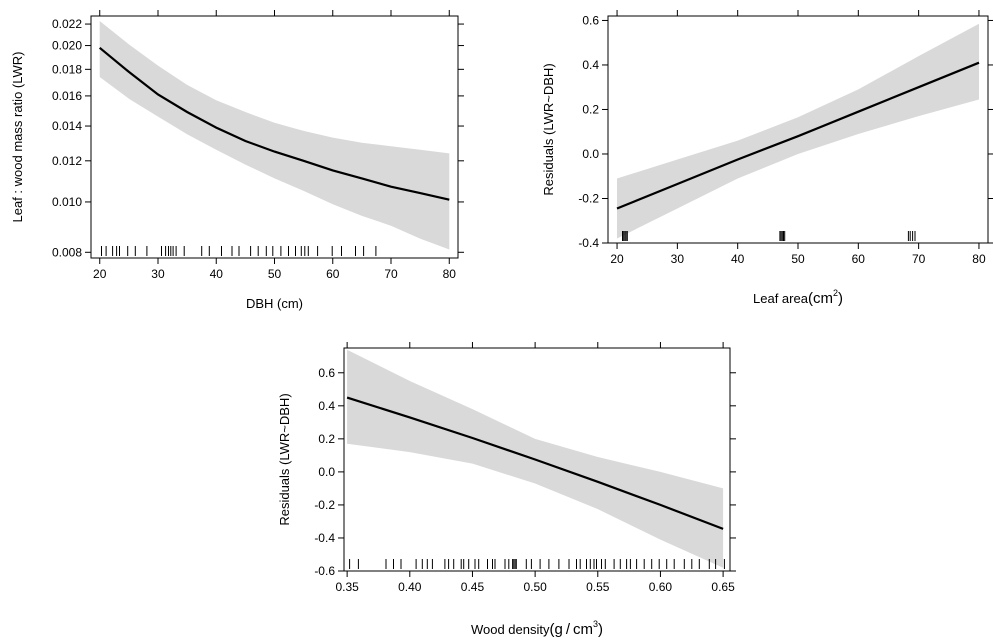  Describe the element at coordinates (67, 252) in the screenshot. I see `y-tick-label: 0.008` at that location.